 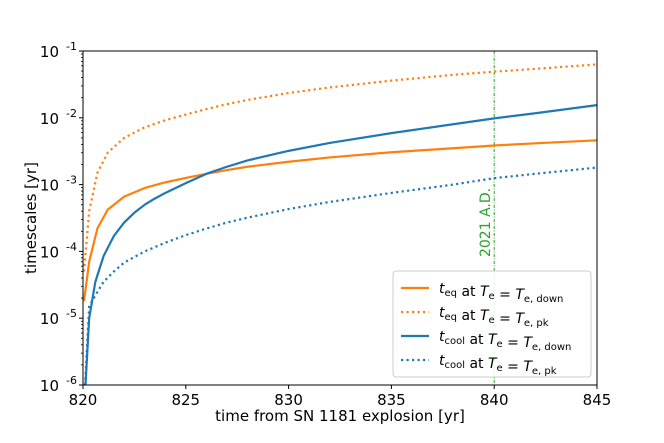 What do you see at coordinates (505, 341) in the screenshot?
I see `legend-entry-3: tcool at Te = Te, down` at bounding box center [505, 341].